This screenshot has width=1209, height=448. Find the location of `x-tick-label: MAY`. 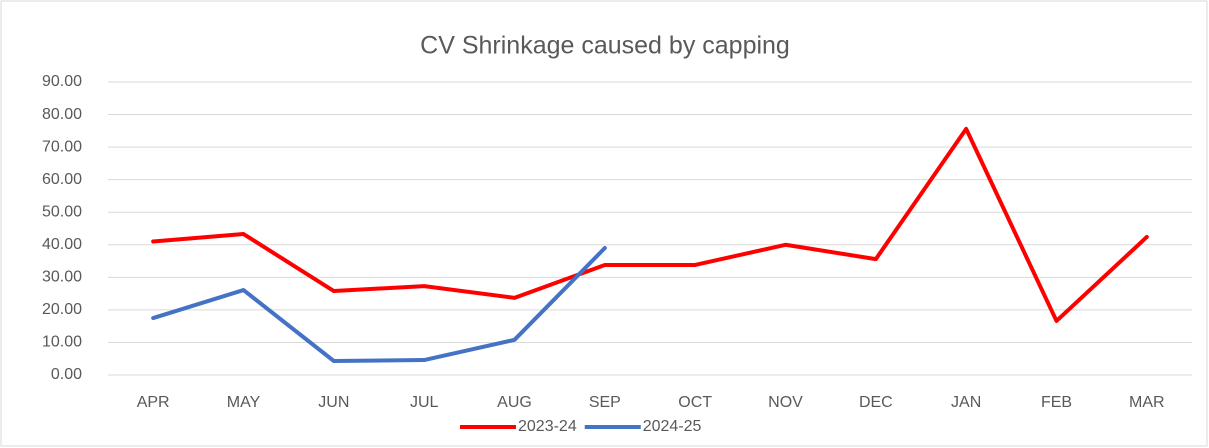

x-tick-label: MAY is located at coordinates (244, 402).